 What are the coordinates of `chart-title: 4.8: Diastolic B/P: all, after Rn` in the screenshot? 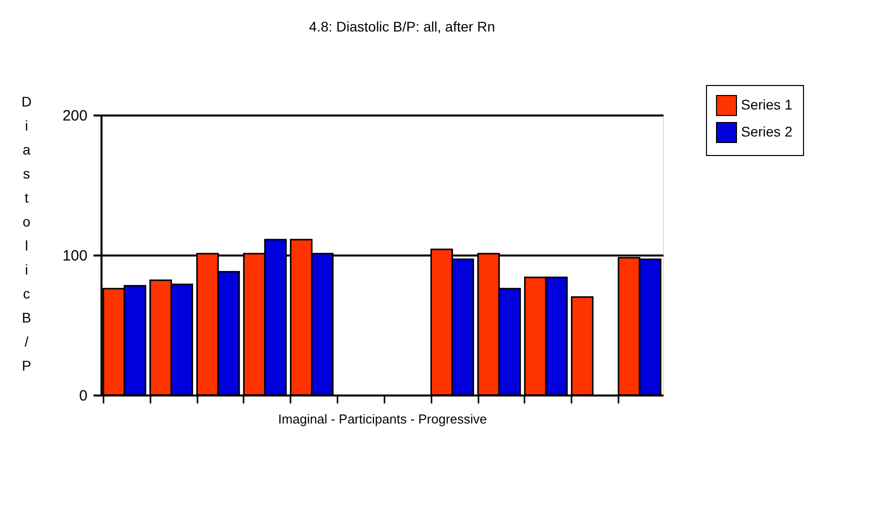 It's located at (402, 26).